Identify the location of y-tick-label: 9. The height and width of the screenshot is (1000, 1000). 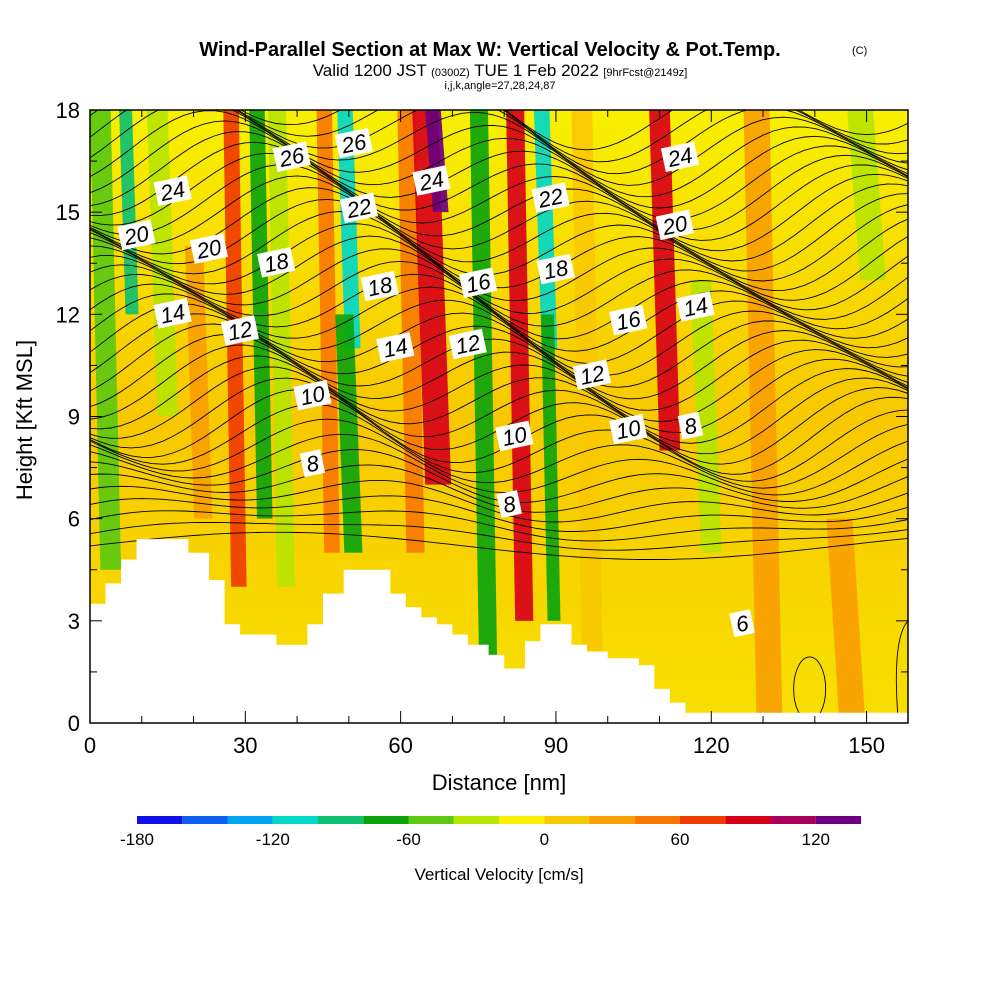
(74, 417).